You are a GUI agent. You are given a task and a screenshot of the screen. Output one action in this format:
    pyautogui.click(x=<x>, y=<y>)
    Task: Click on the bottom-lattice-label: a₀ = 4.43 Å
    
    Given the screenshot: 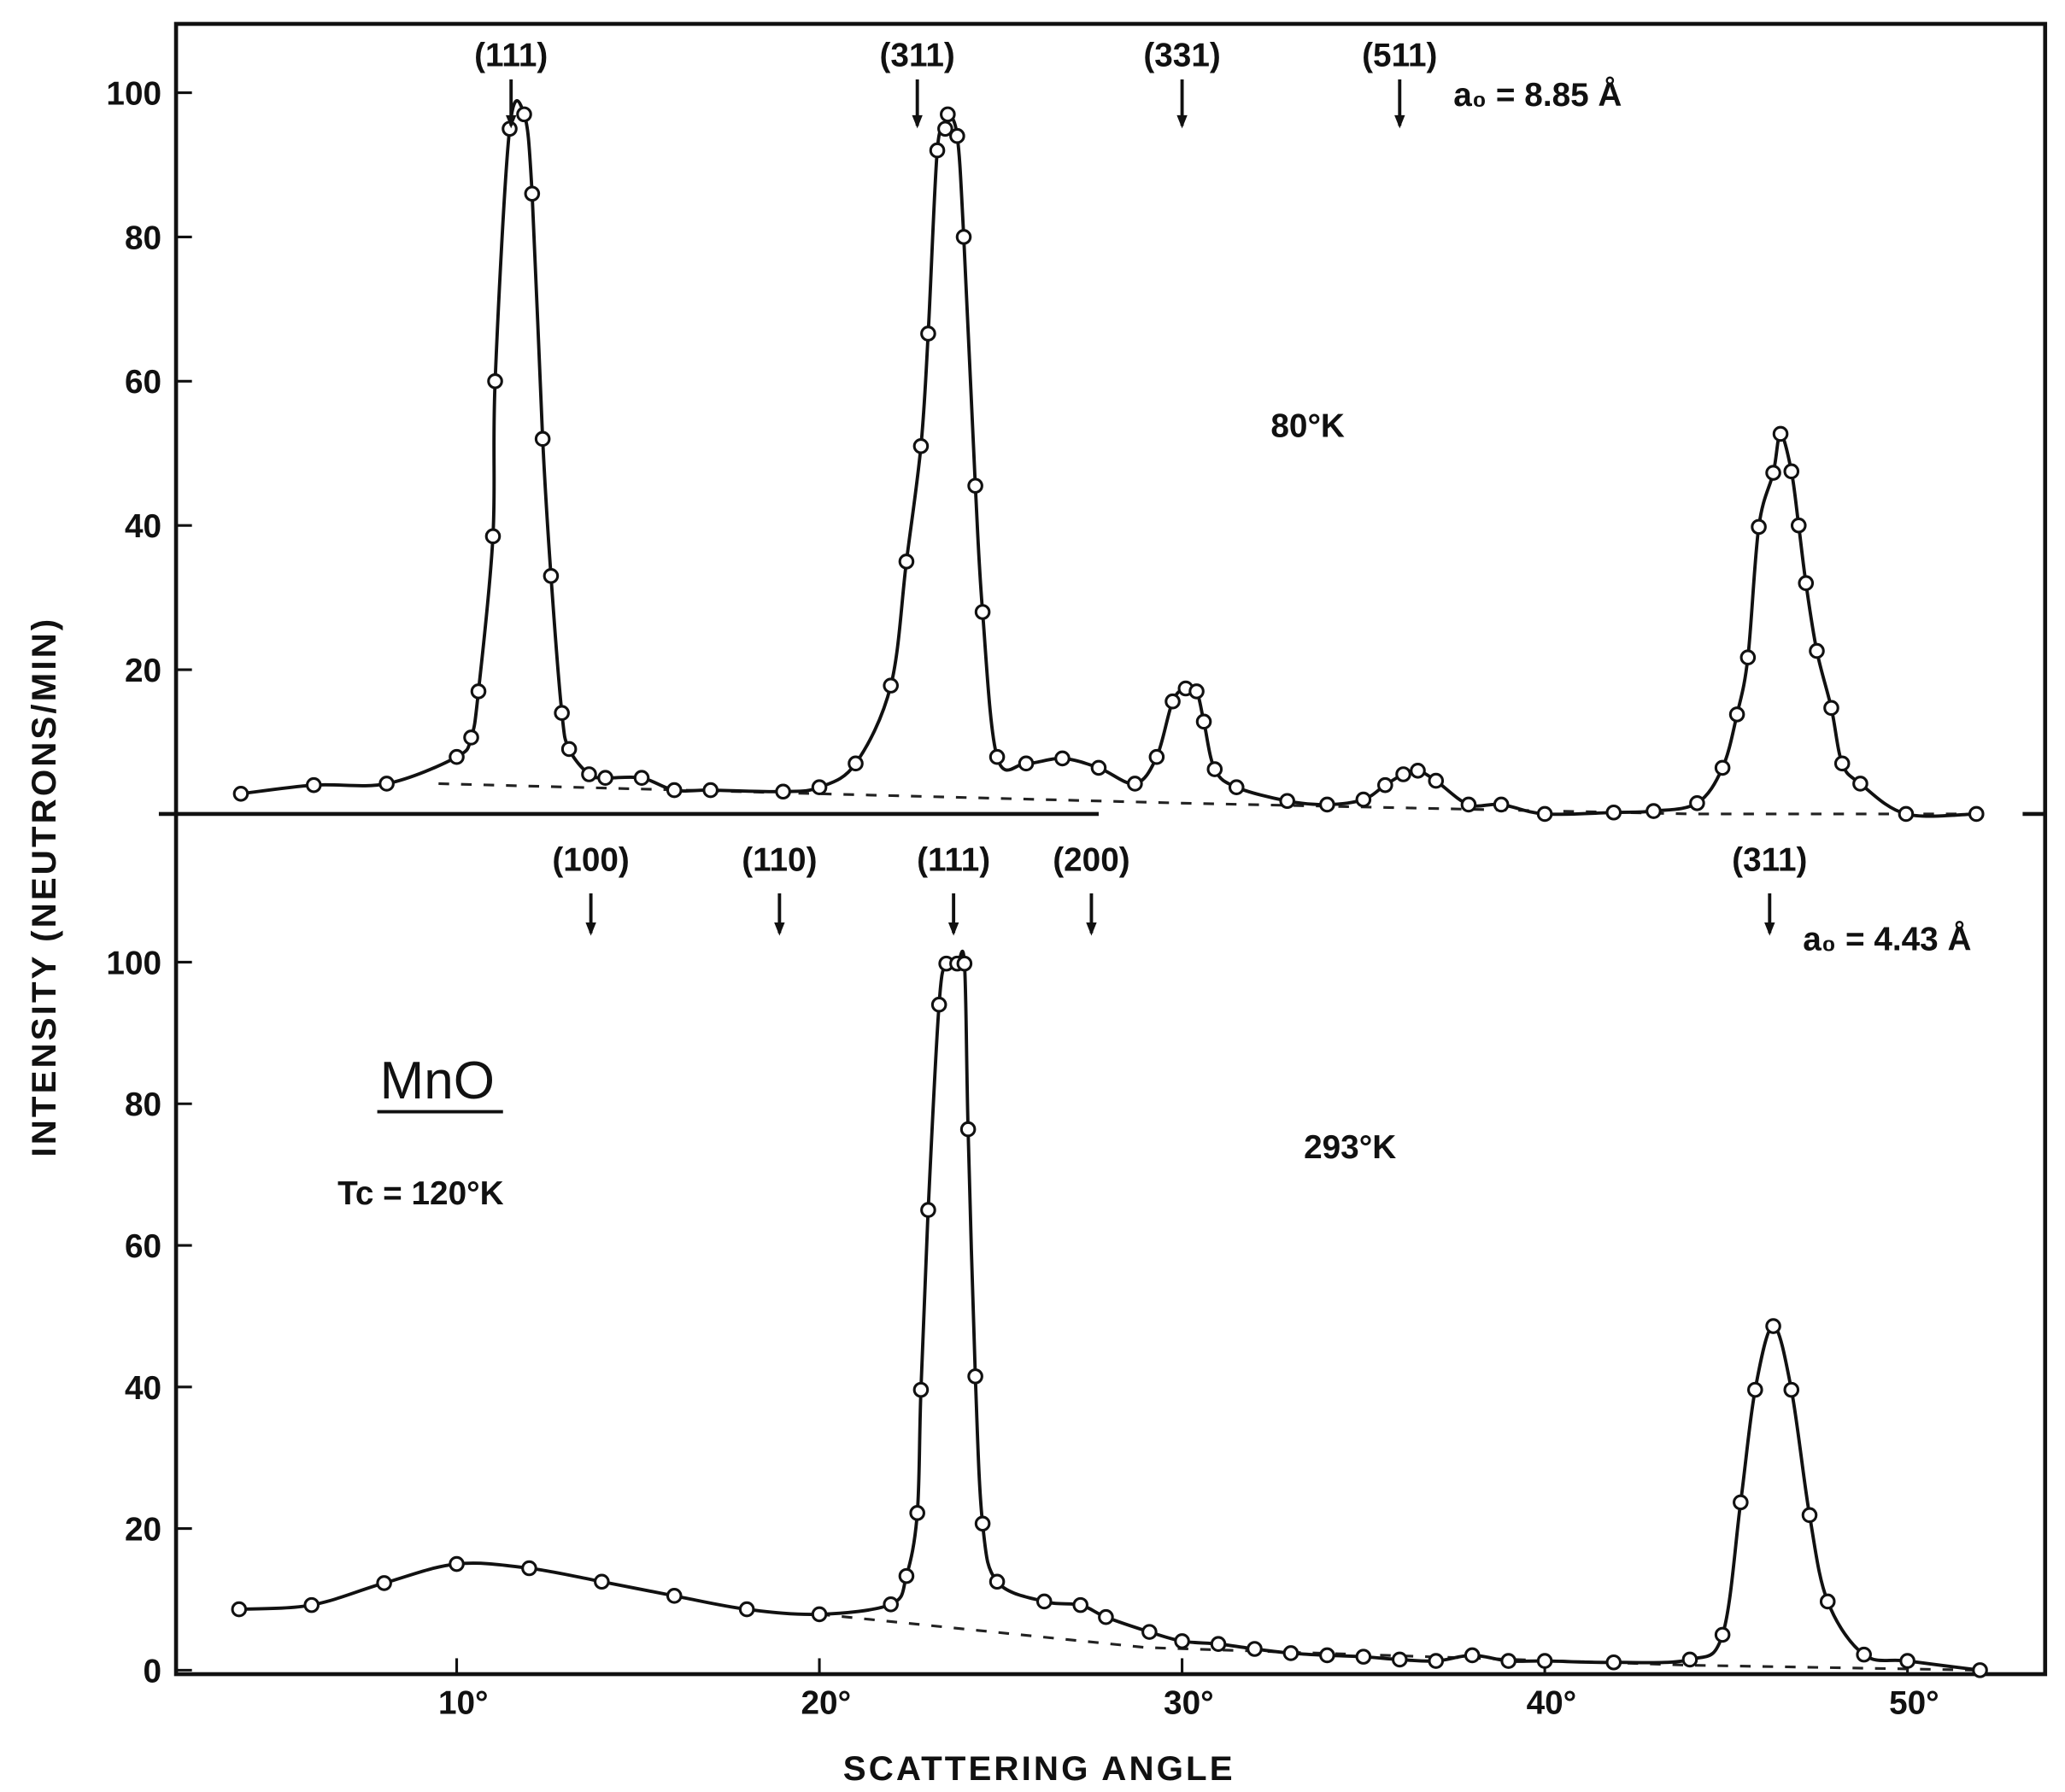 What is the action you would take?
    pyautogui.click(x=1887, y=939)
    